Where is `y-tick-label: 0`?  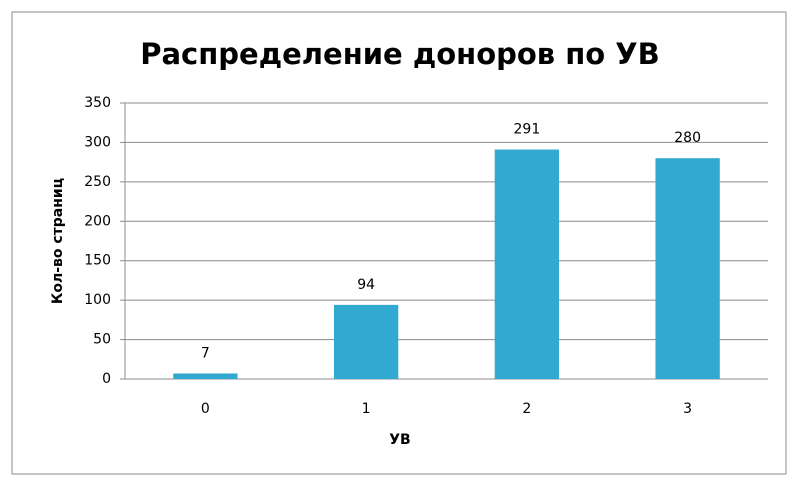 y-tick-label: 0 is located at coordinates (106, 379).